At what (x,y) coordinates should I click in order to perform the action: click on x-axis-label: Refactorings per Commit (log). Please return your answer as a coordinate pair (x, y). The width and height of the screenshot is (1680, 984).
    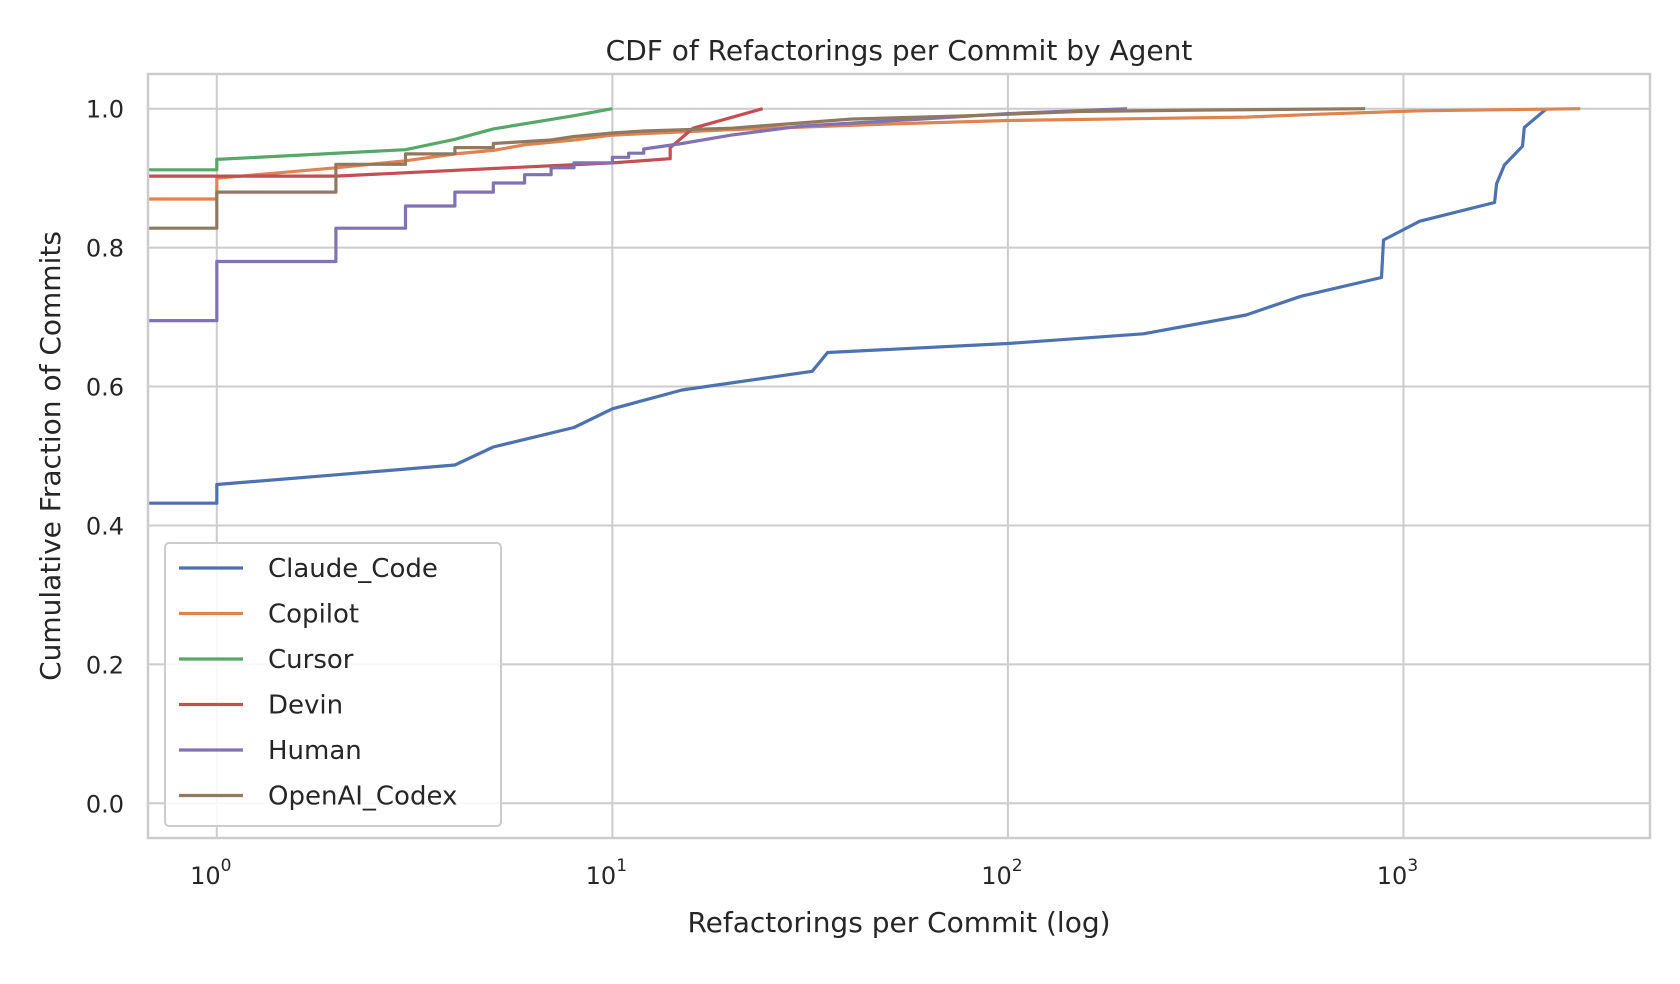
    Looking at the image, I should click on (898, 922).